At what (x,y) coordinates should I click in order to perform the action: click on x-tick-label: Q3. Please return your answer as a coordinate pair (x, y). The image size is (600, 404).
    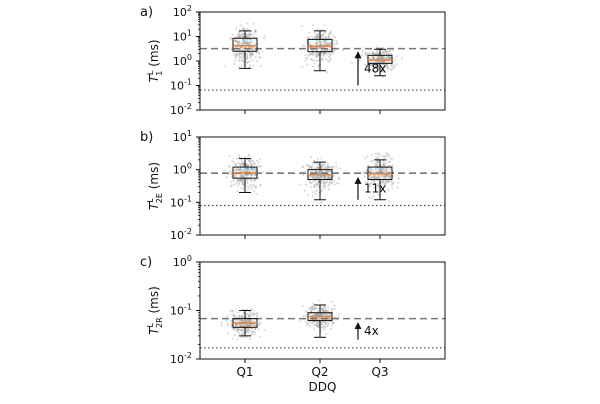
    Looking at the image, I should click on (379, 372).